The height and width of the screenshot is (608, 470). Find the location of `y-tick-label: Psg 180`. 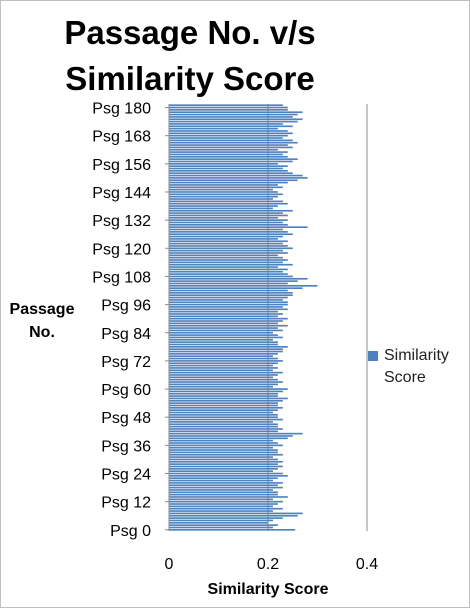

y-tick-label: Psg 180 is located at coordinates (121, 109).